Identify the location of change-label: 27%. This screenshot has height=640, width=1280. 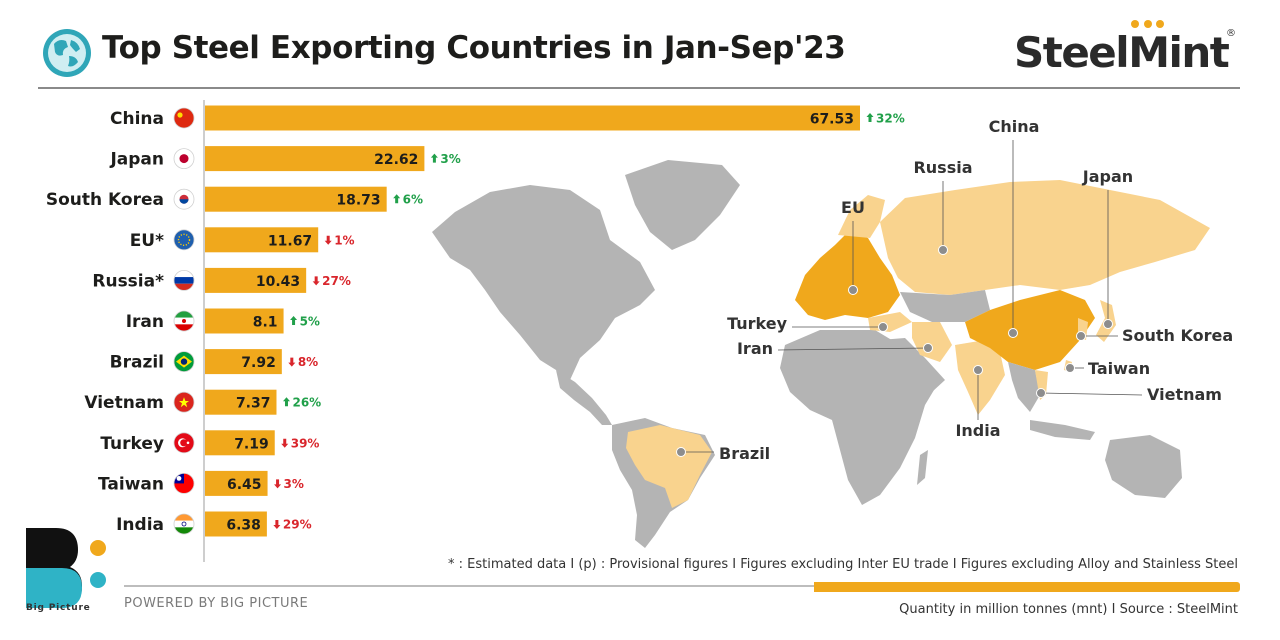
(336, 281).